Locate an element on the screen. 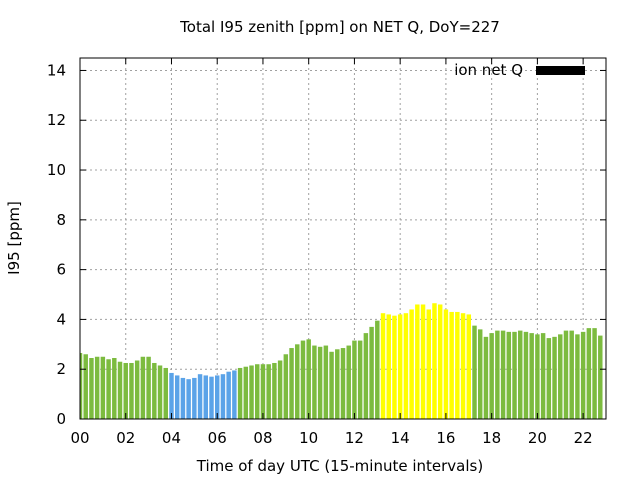  x-tick-label: 20 is located at coordinates (537, 438).